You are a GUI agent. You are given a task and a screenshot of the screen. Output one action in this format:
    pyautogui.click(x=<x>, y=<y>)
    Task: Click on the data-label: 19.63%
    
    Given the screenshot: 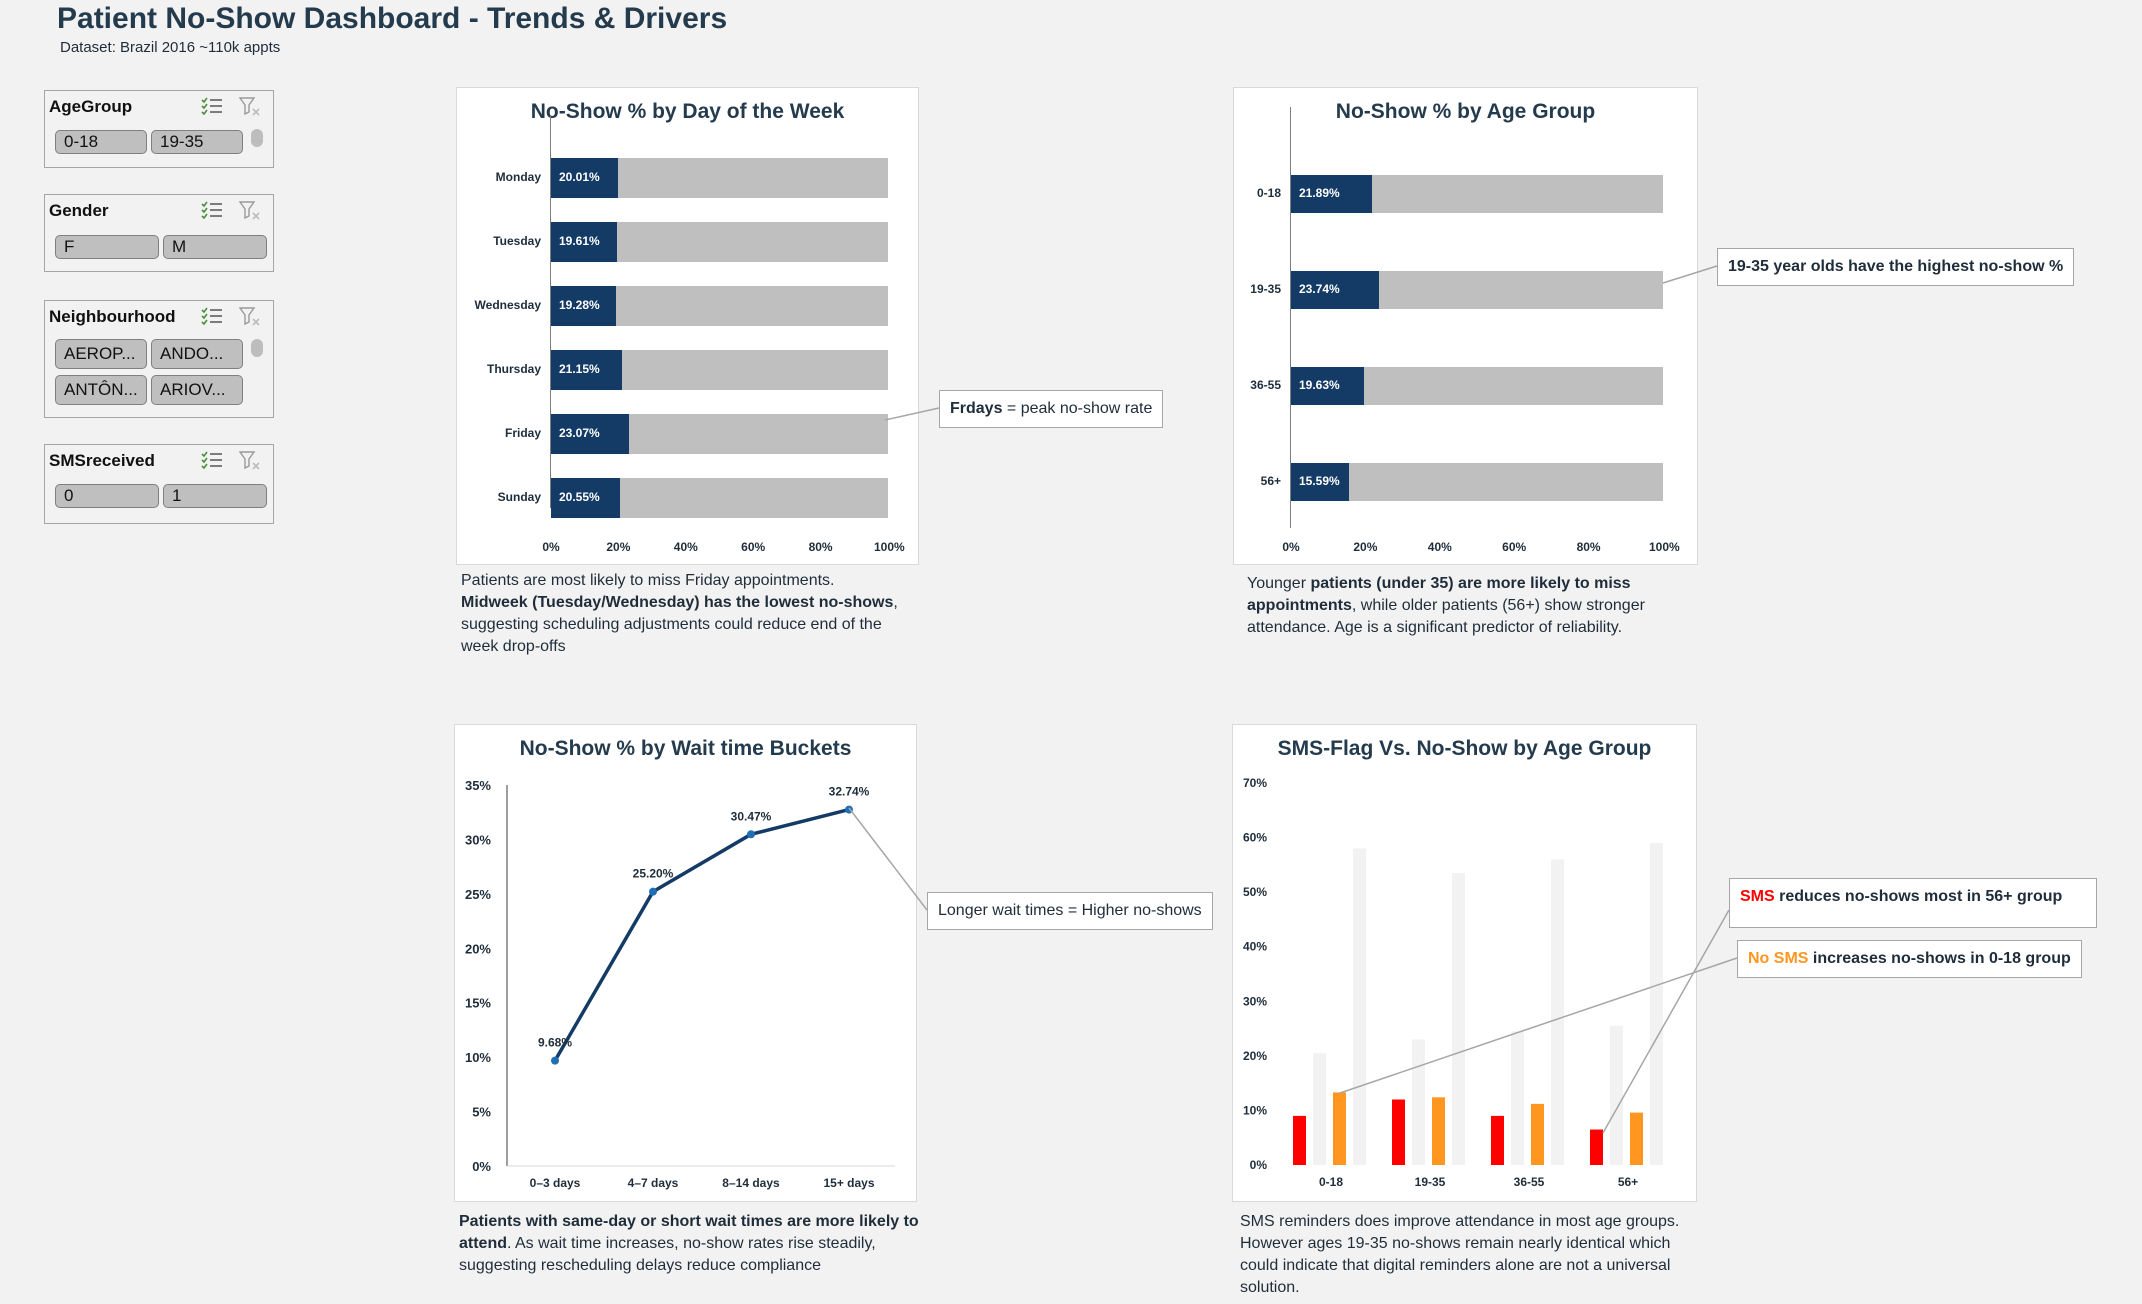 What is the action you would take?
    pyautogui.click(x=1319, y=385)
    